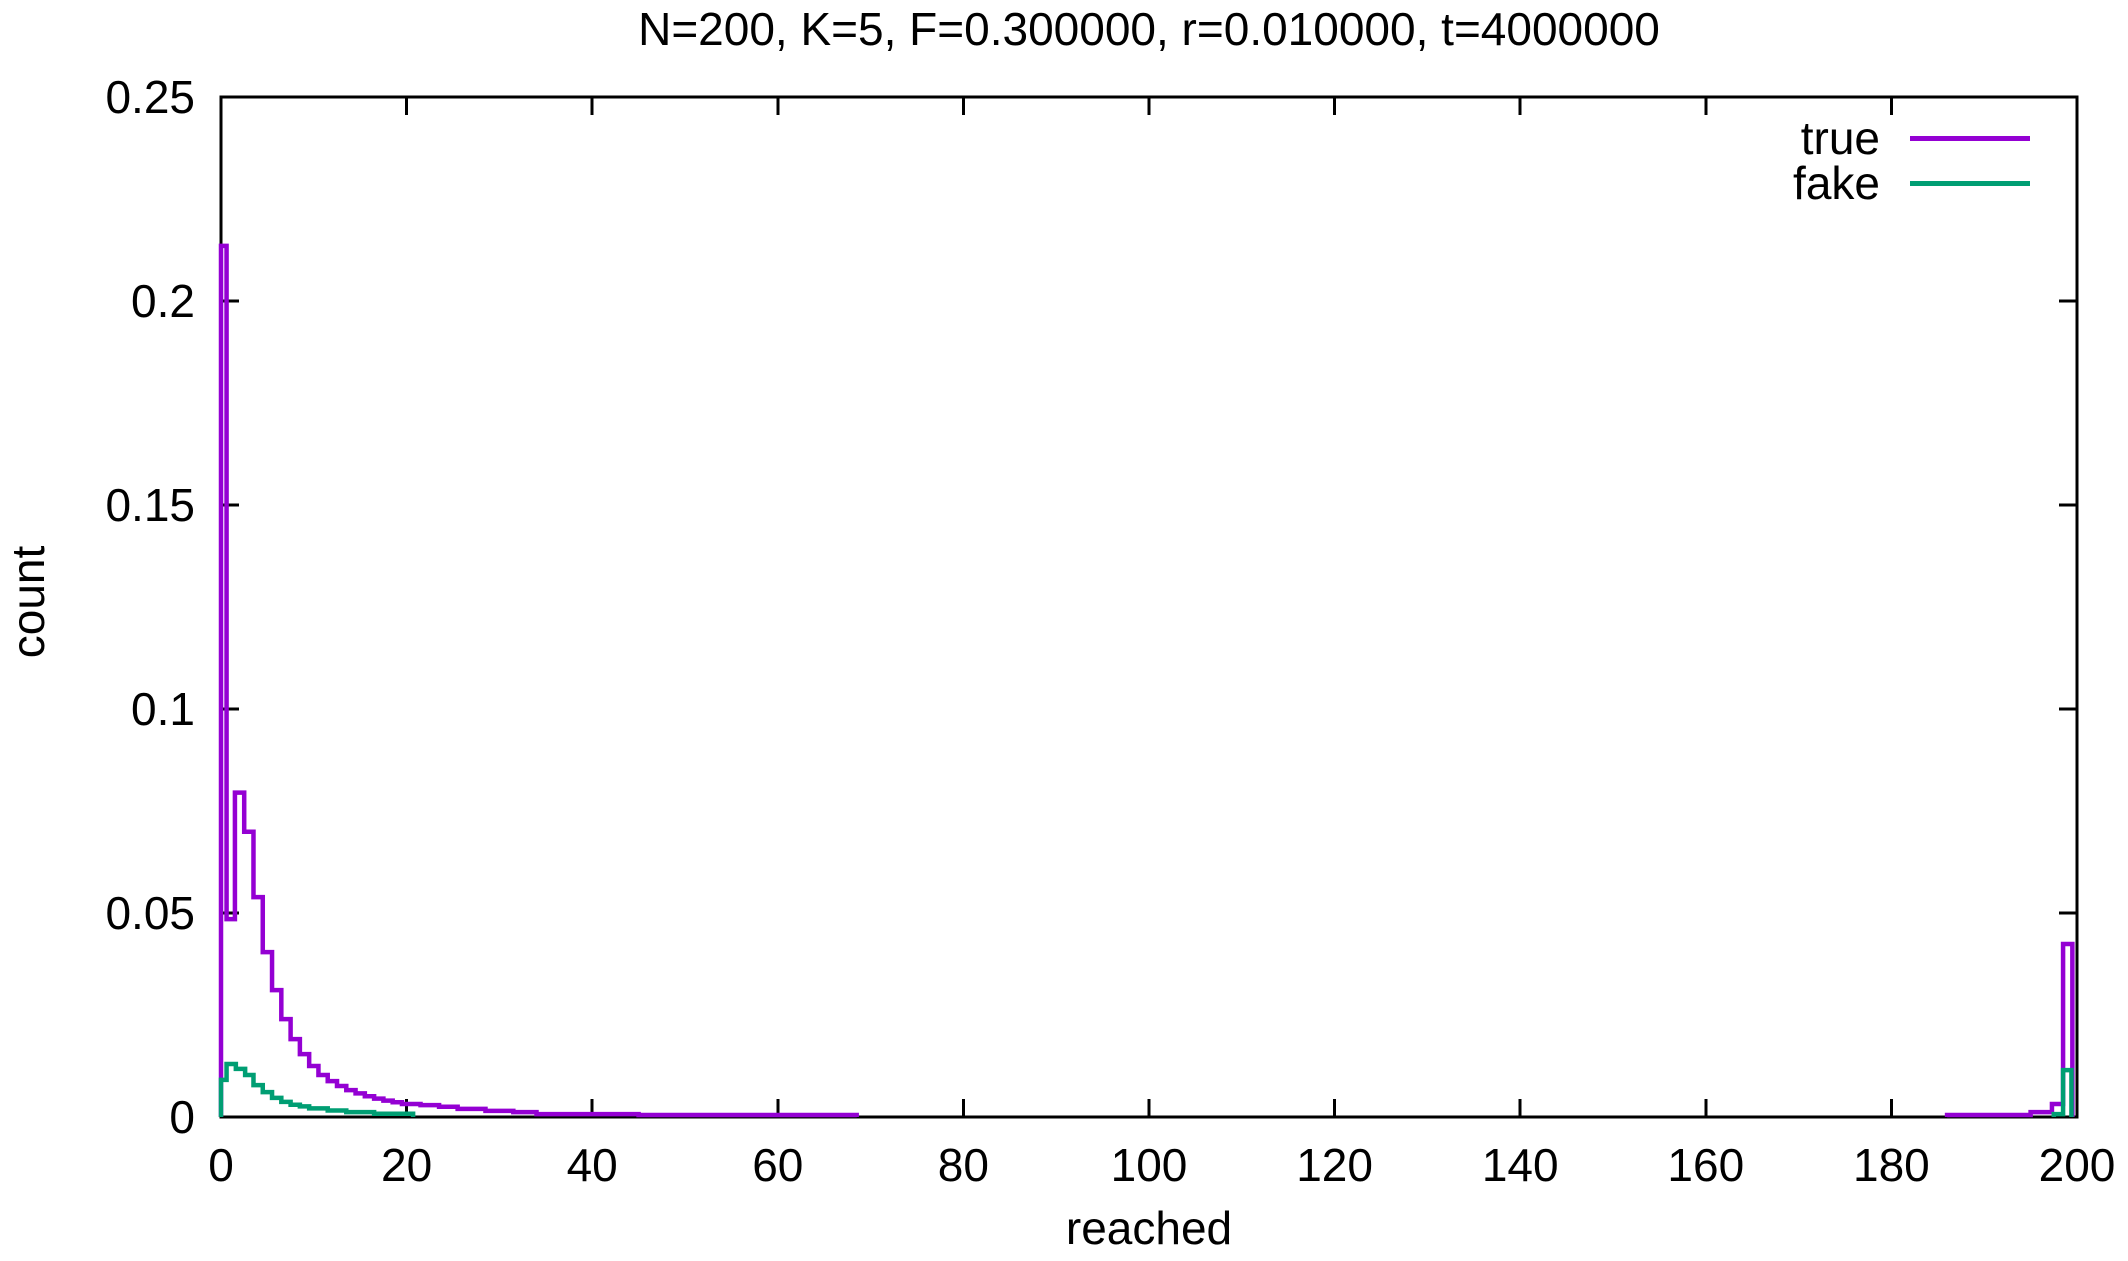  Describe the element at coordinates (407, 1165) in the screenshot. I see `x-tick-label: 20` at that location.